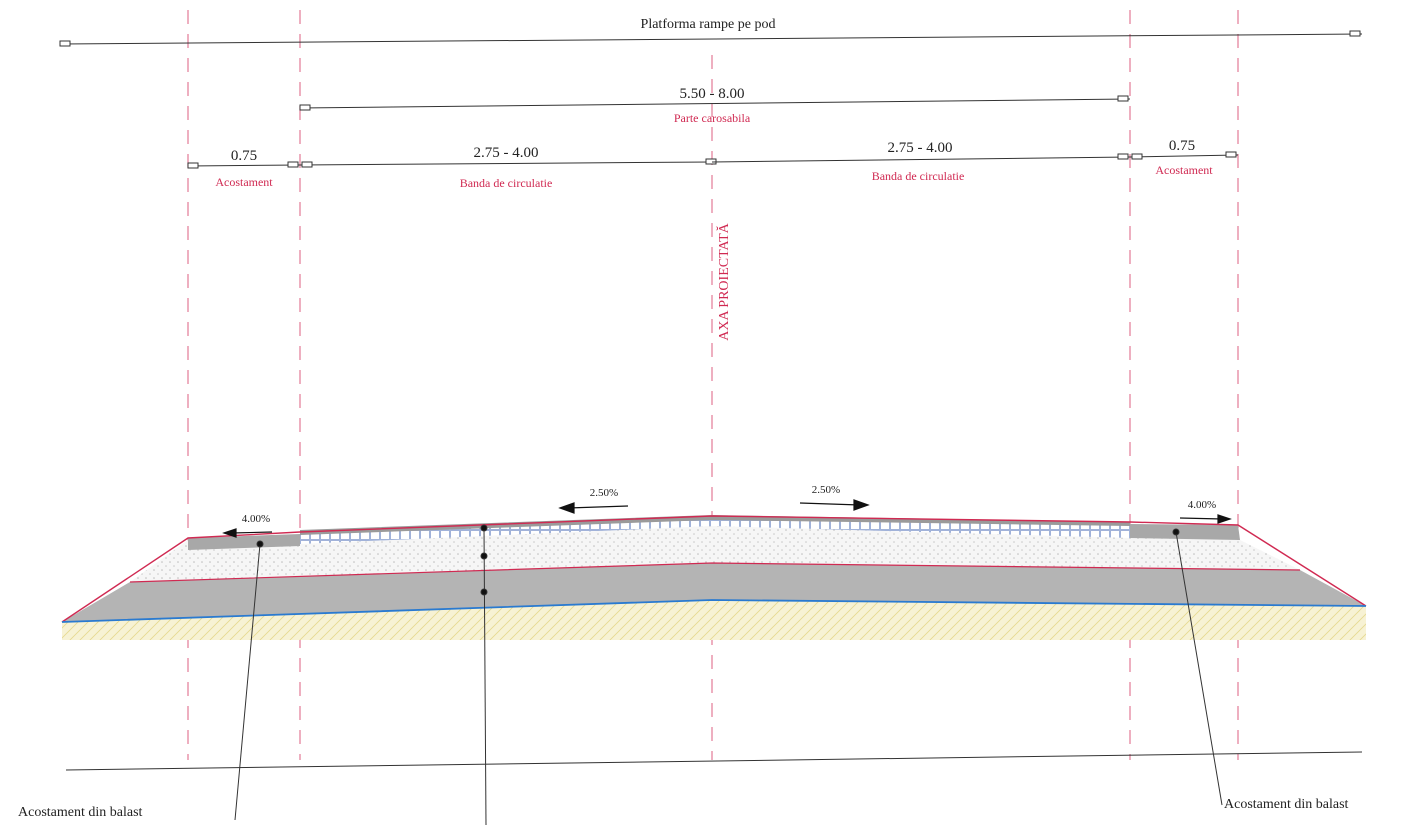 This screenshot has height=825, width=1416. What do you see at coordinates (244, 156) in the screenshot?
I see `shoulder-width-left: 0.75` at bounding box center [244, 156].